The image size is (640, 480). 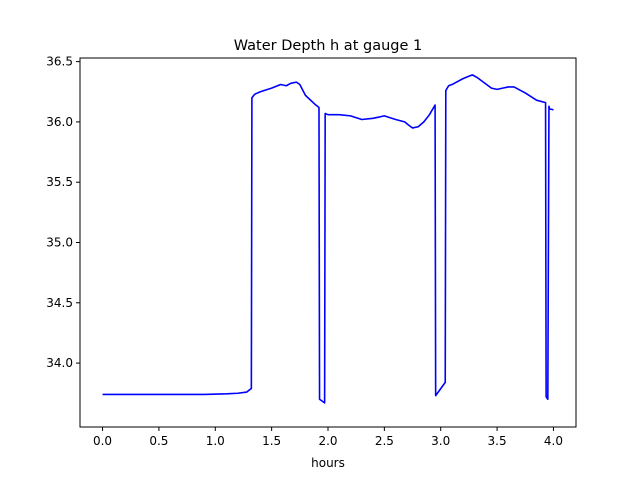 I want to click on x-tick-label: 4.0, so click(x=553, y=441).